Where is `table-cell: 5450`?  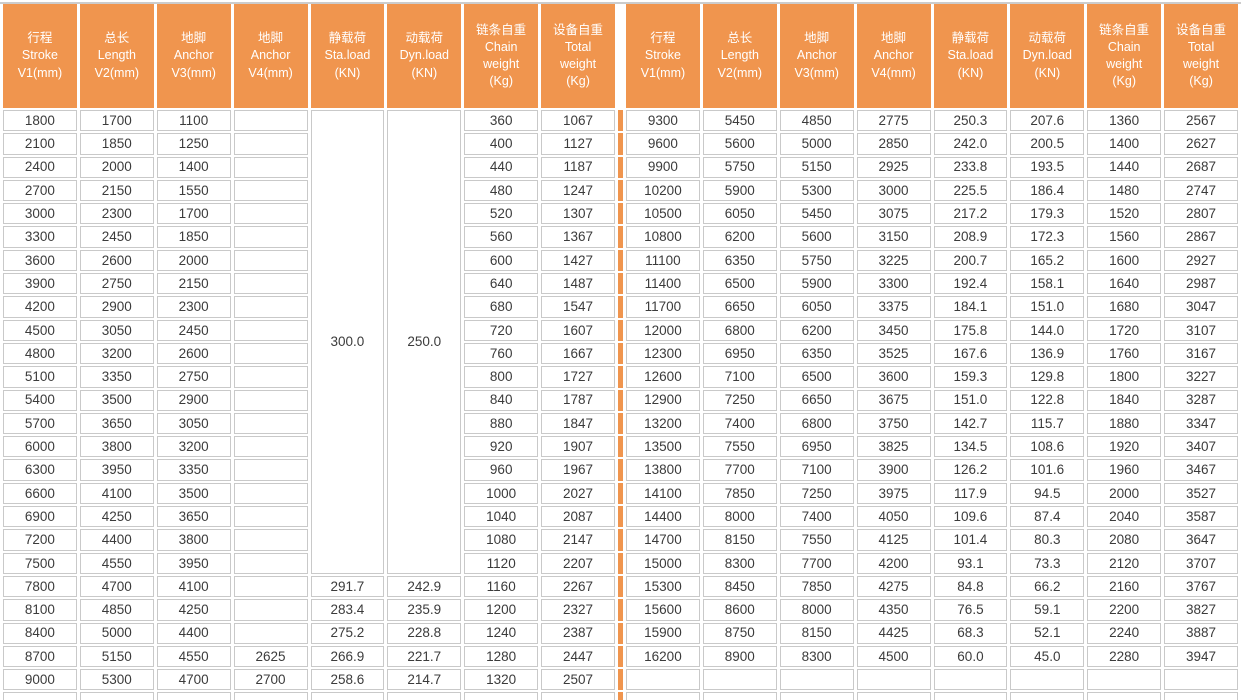
table-cell: 5450 is located at coordinates (816, 214).